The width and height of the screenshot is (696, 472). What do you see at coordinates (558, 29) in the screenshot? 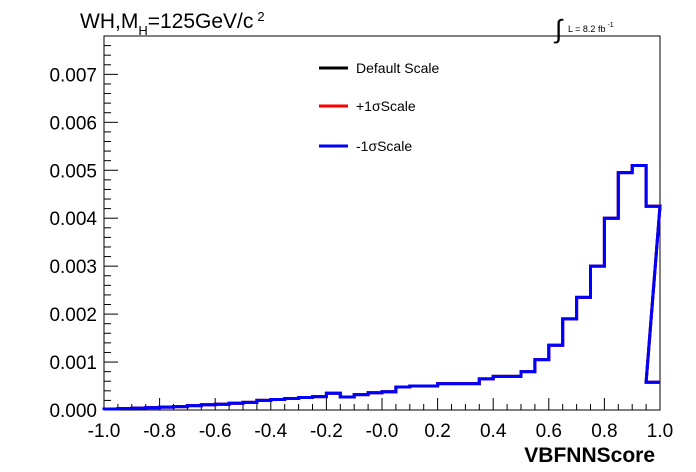
I see `lumi-integral: ∫` at bounding box center [558, 29].